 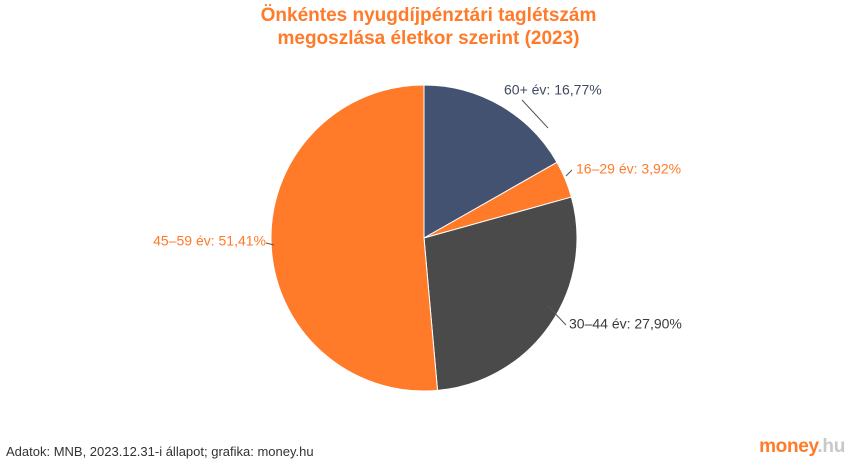 What do you see at coordinates (428, 15) in the screenshot?
I see `chart-title-line-1: Önkéntes nyugdíjpénztári taglétszám` at bounding box center [428, 15].